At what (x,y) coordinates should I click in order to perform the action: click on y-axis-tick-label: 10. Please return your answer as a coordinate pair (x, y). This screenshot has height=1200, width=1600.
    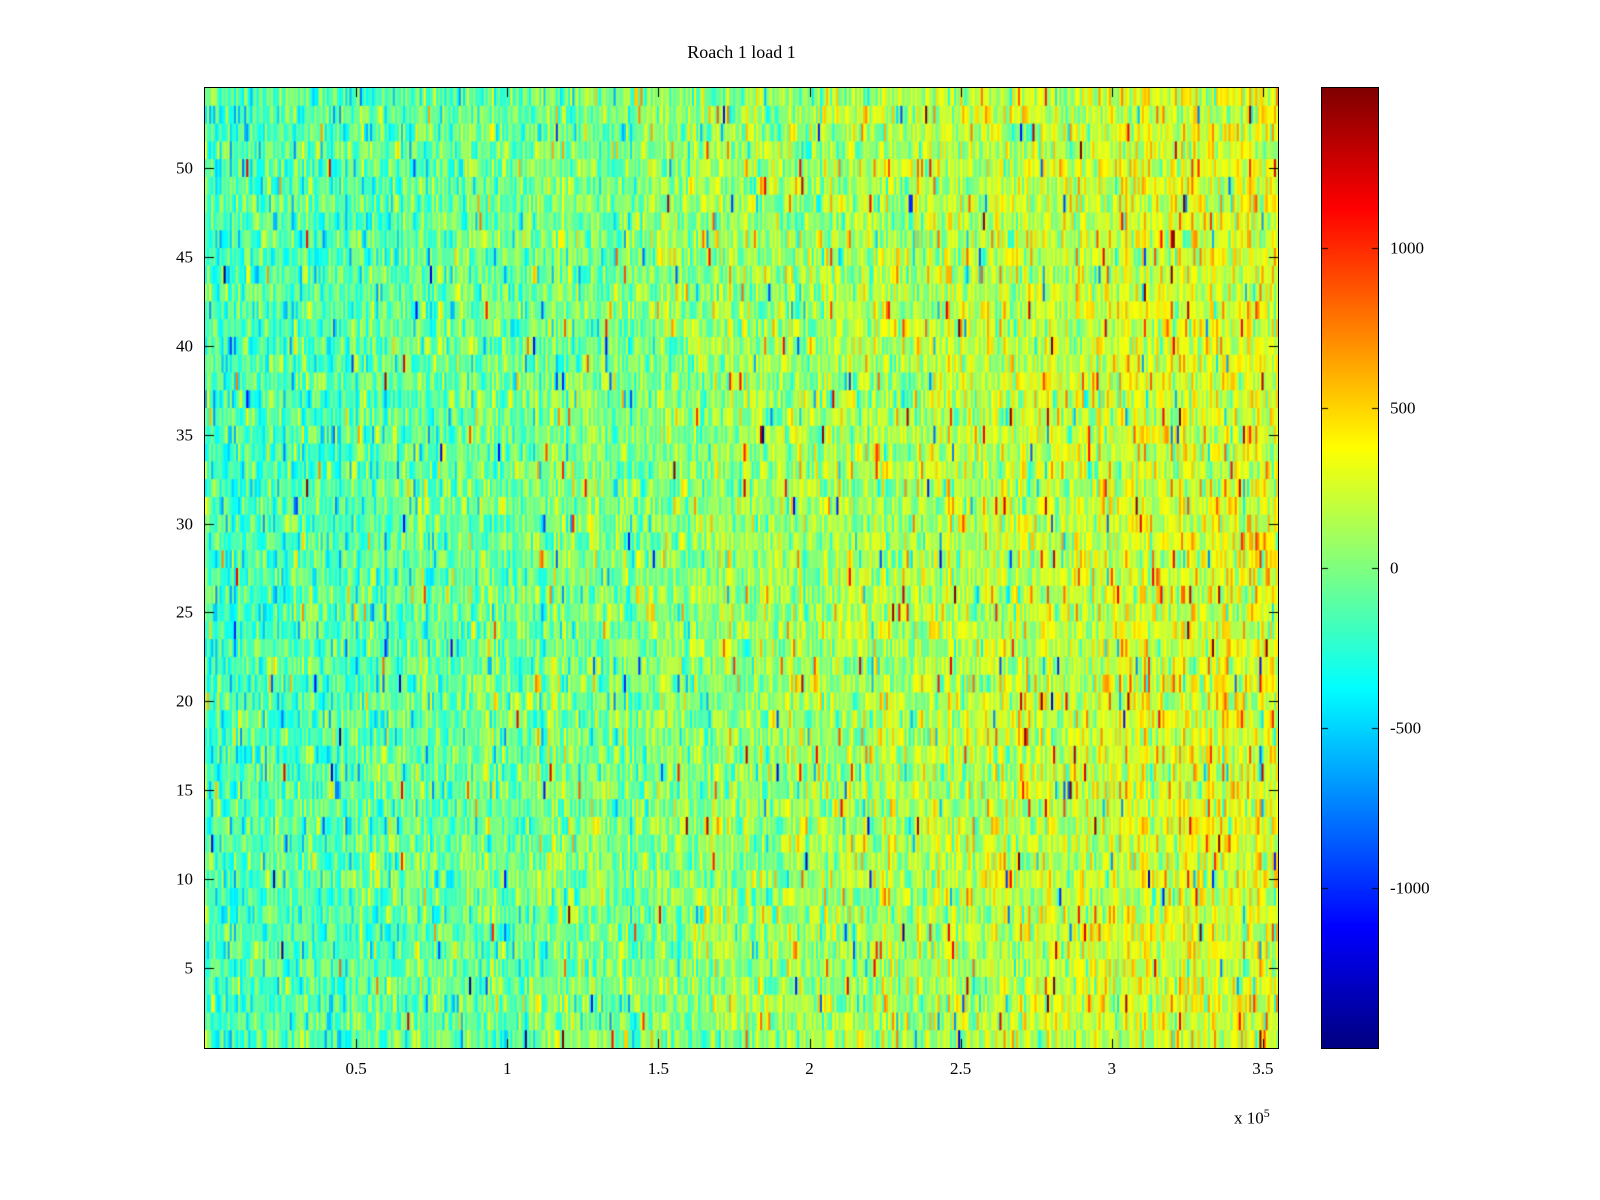
    Looking at the image, I should click on (184, 879).